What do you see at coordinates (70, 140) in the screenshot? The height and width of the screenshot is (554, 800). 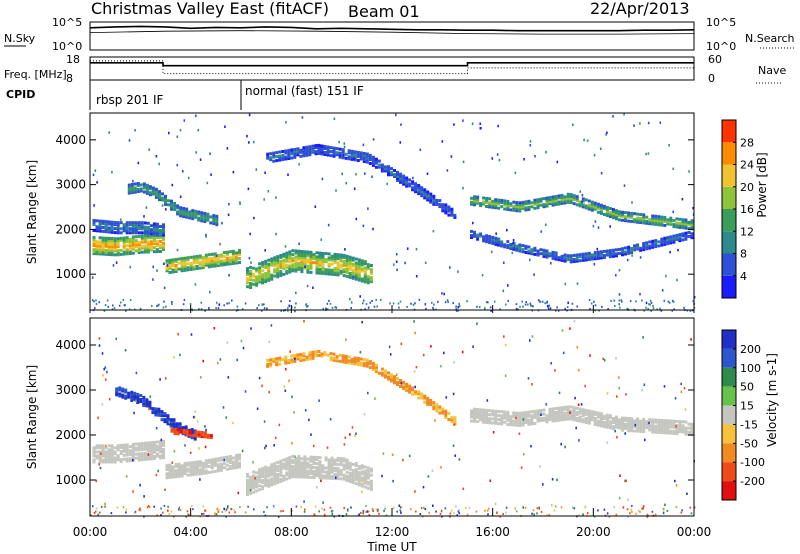 I see `range-tick-label: 4000` at bounding box center [70, 140].